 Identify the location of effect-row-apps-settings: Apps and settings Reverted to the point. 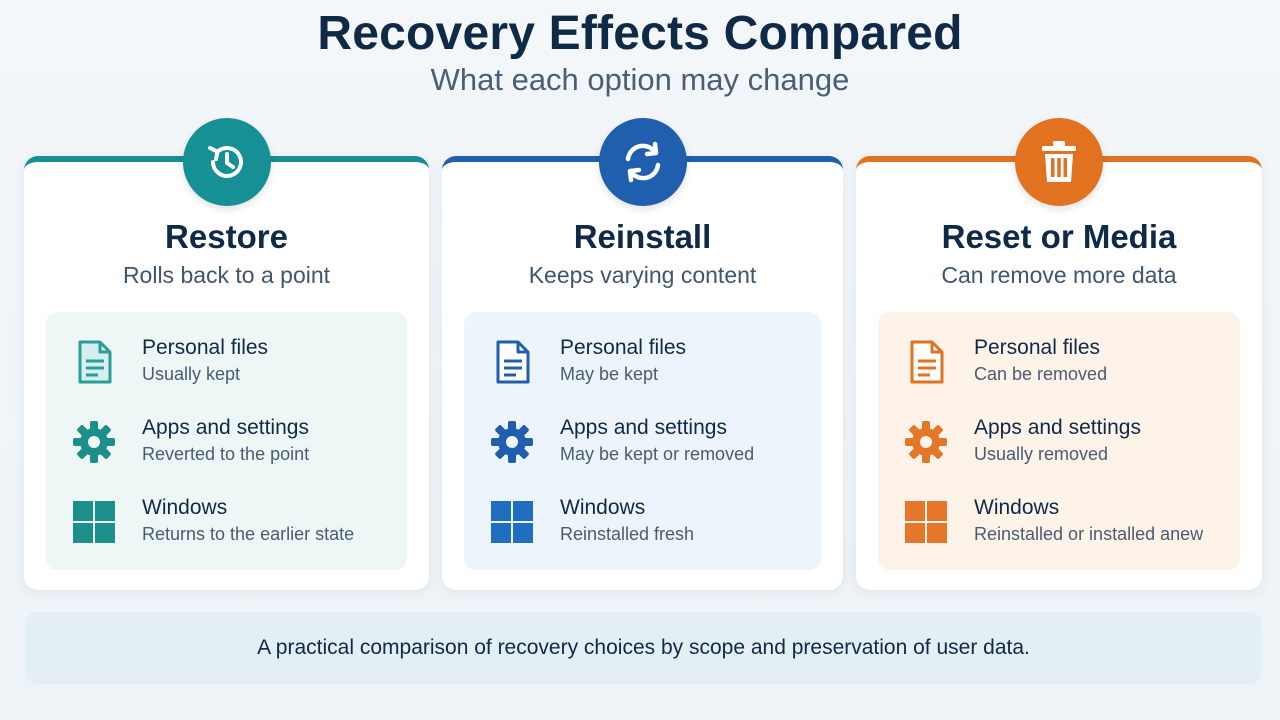
(226, 444).